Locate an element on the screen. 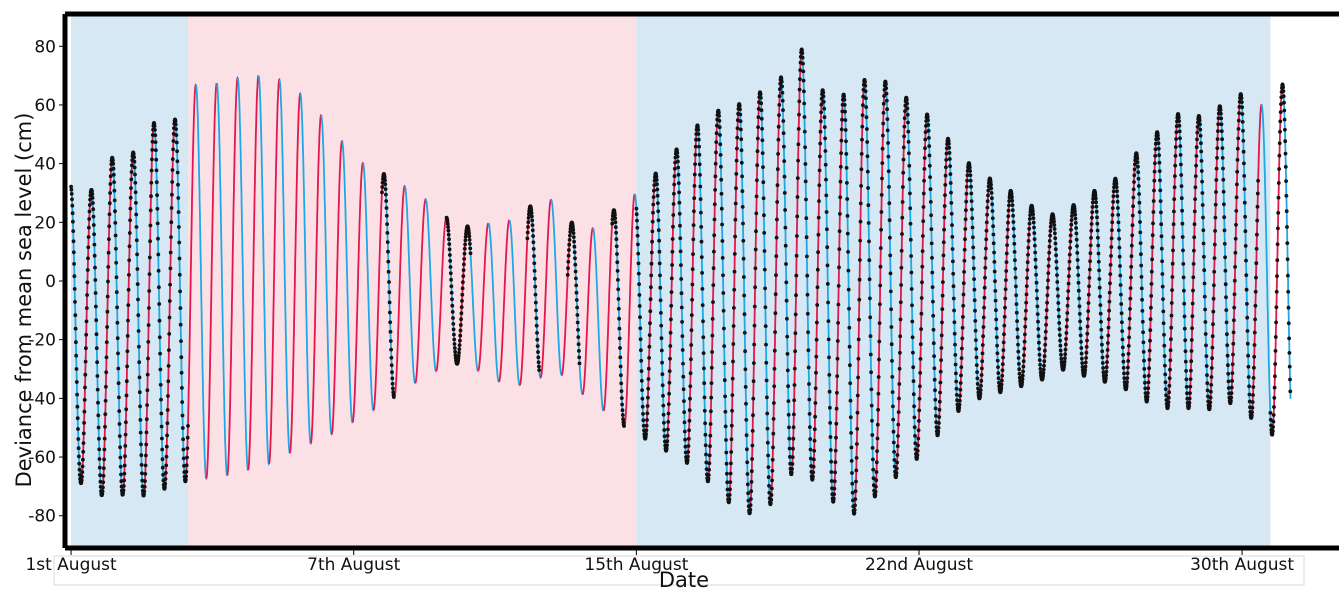  observation-point-1994 is located at coordinates (1050, 235).